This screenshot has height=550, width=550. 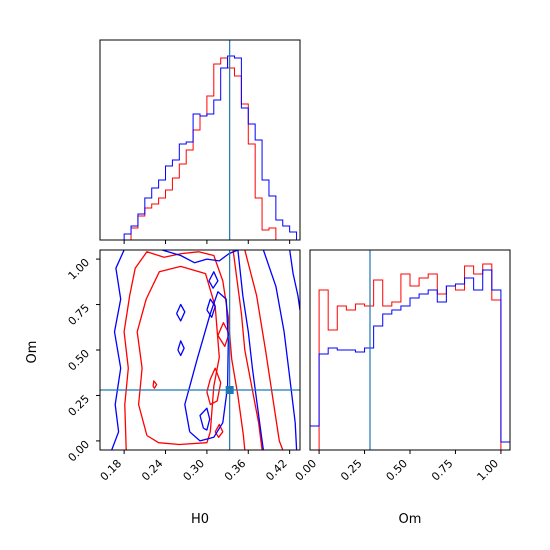 I want to click on h0-histogram-frame, so click(x=200, y=140).